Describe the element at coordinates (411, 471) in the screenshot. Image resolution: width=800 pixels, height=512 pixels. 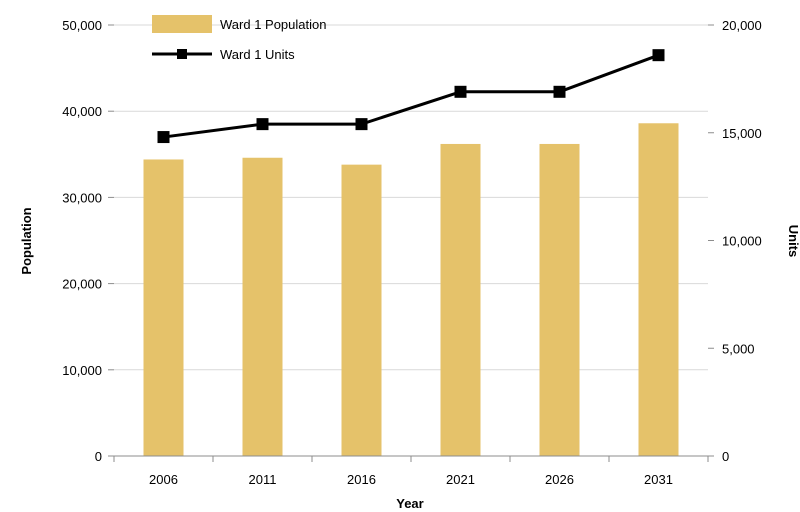
I see `x-axis-ticks: 2006 2011 2016 2021 2026 2031` at that location.